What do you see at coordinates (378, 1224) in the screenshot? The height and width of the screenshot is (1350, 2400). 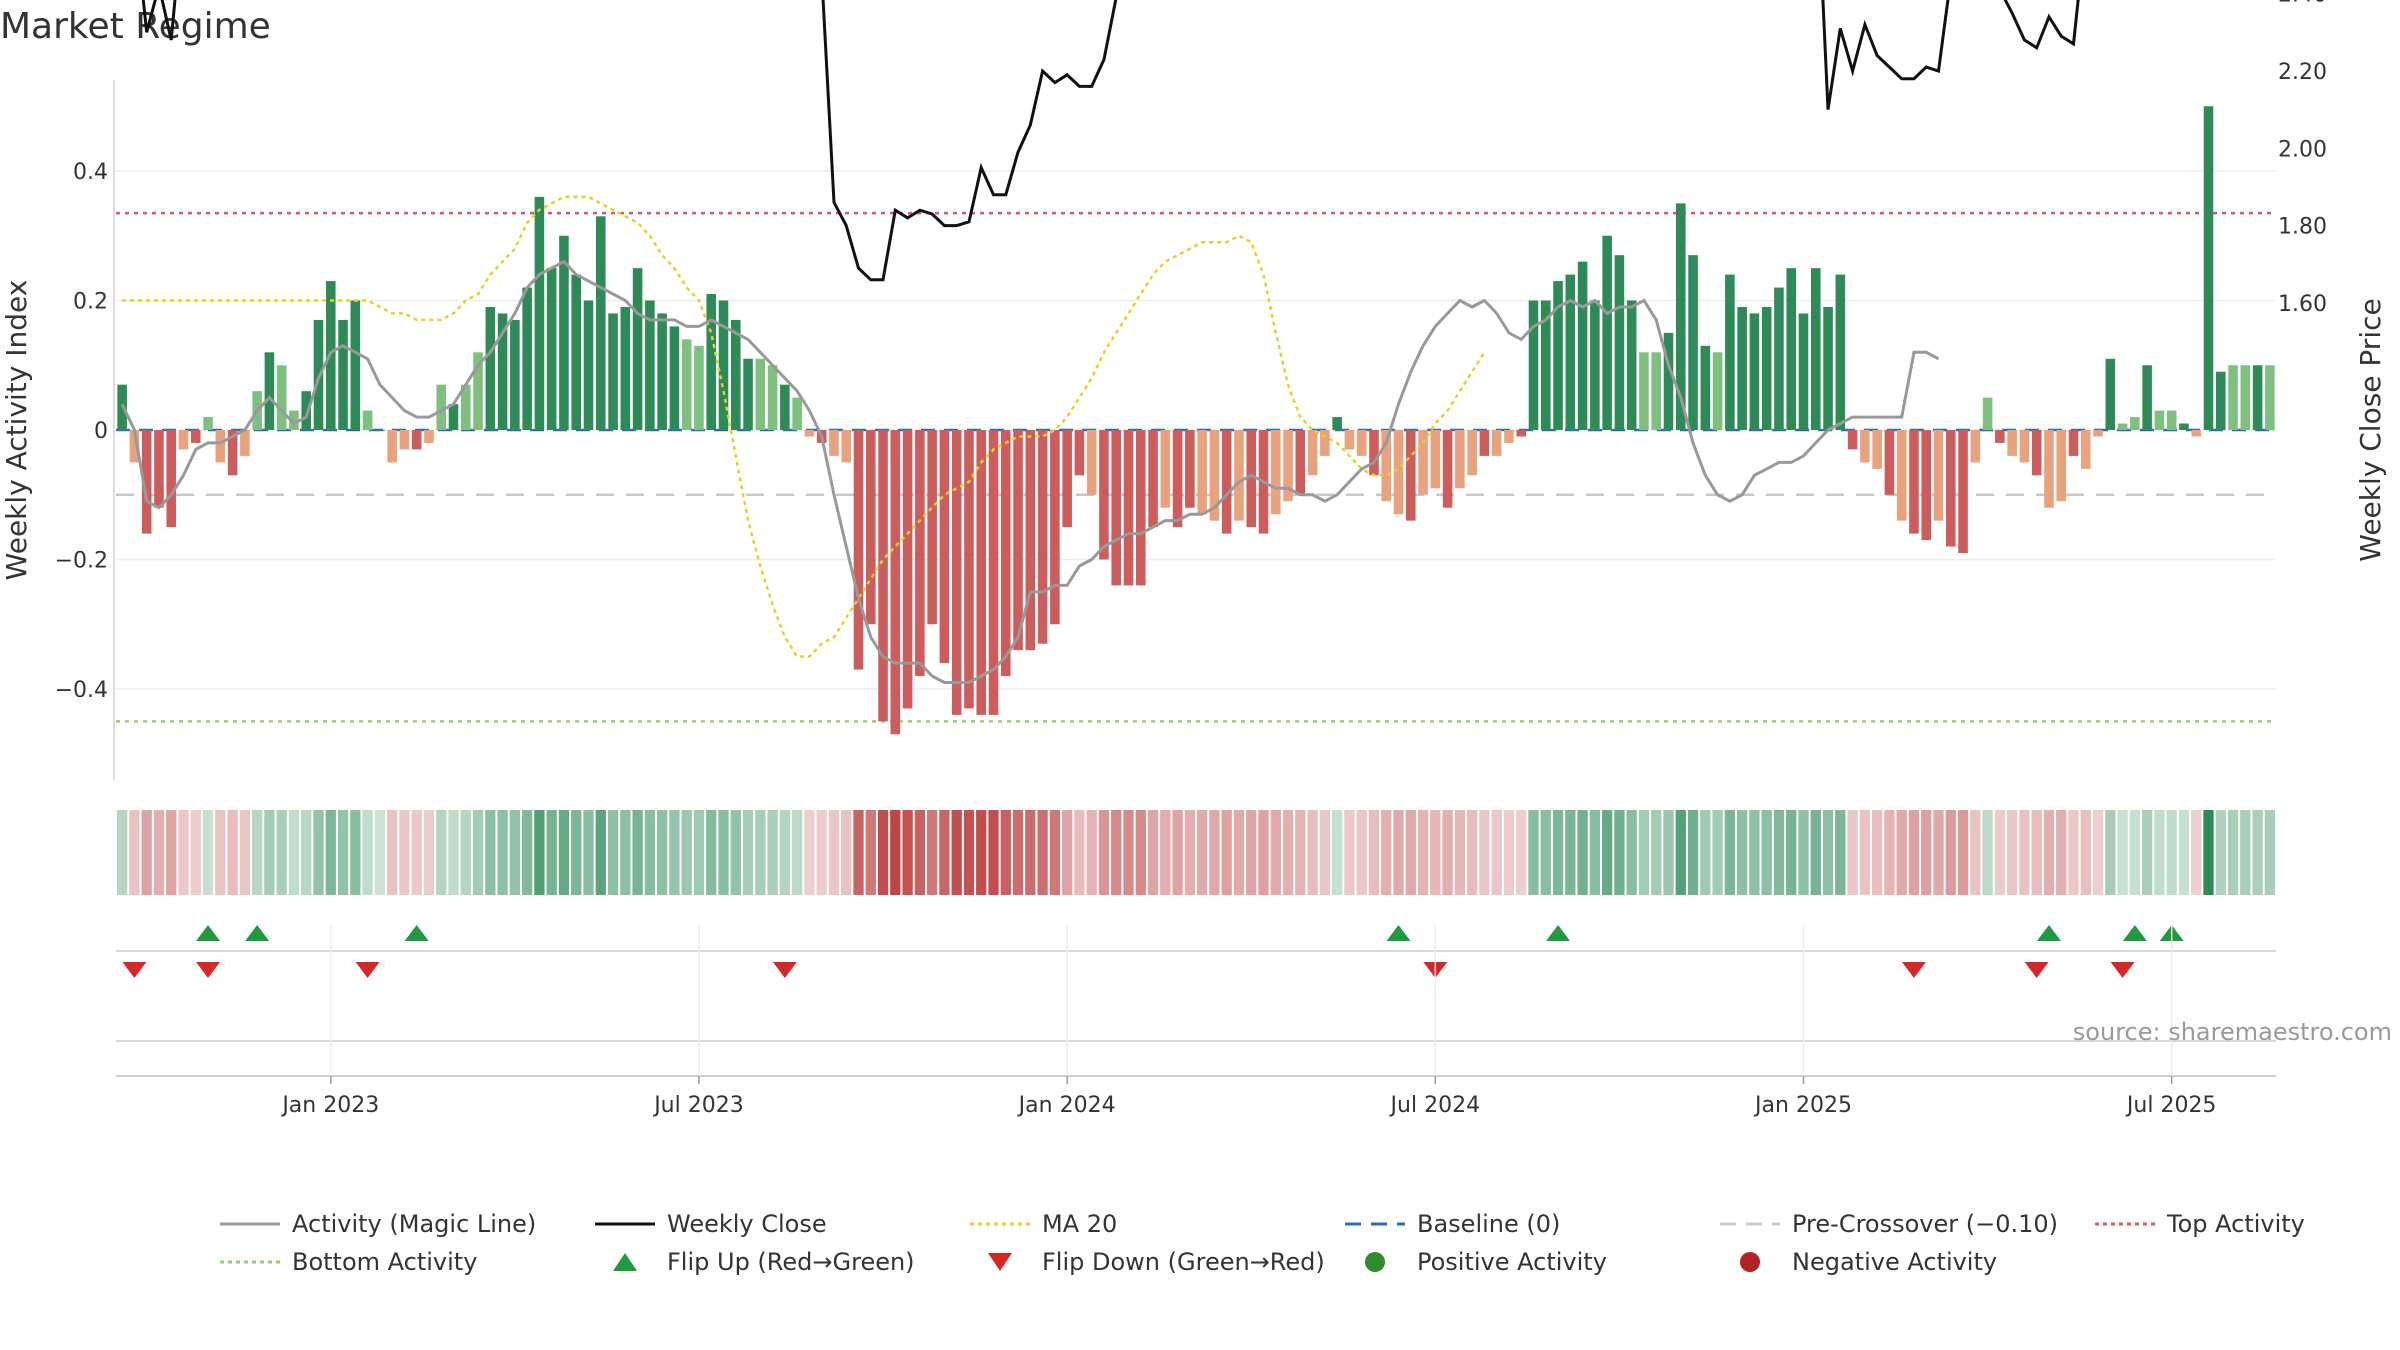 I see `legend-item: Activity (Magic Line)` at bounding box center [378, 1224].